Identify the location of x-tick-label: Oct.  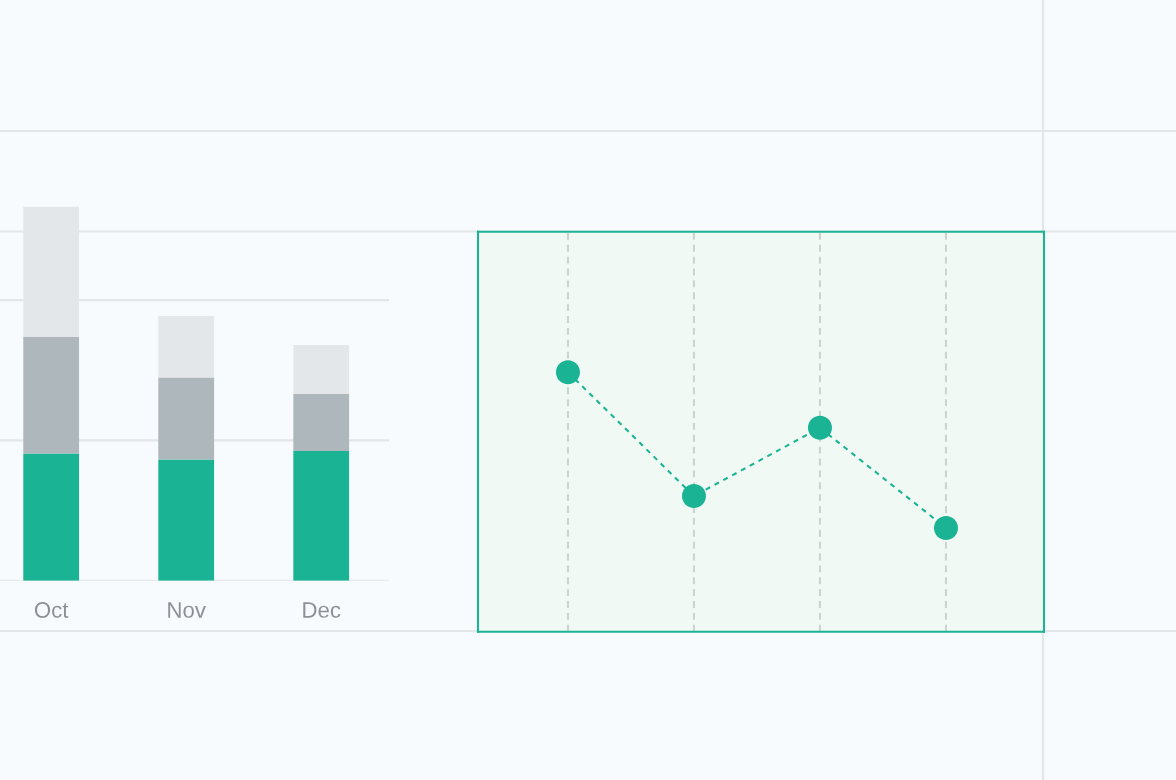
(51, 610).